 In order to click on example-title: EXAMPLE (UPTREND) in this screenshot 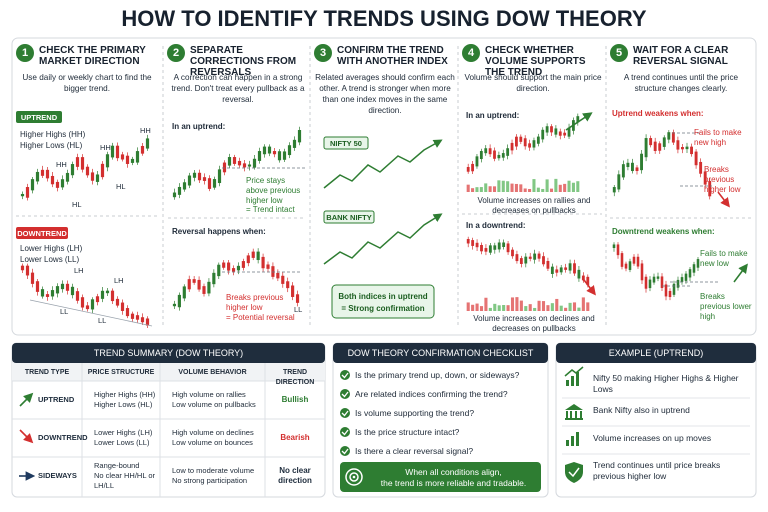, I will do `click(656, 353)`.